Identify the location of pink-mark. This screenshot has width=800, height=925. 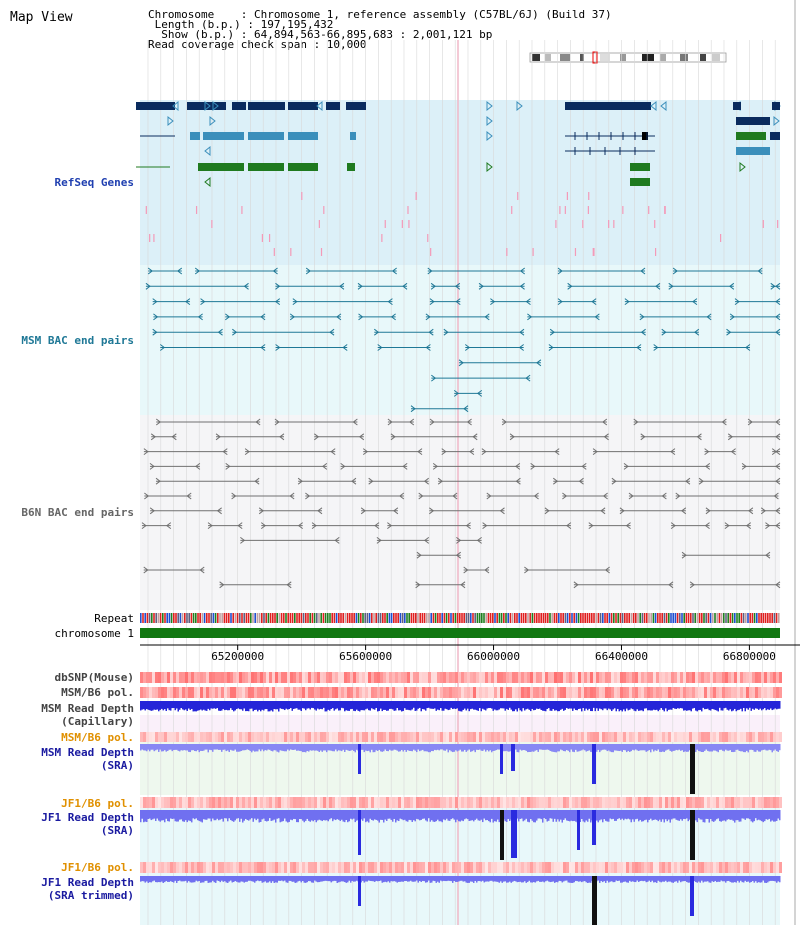
(594, 252).